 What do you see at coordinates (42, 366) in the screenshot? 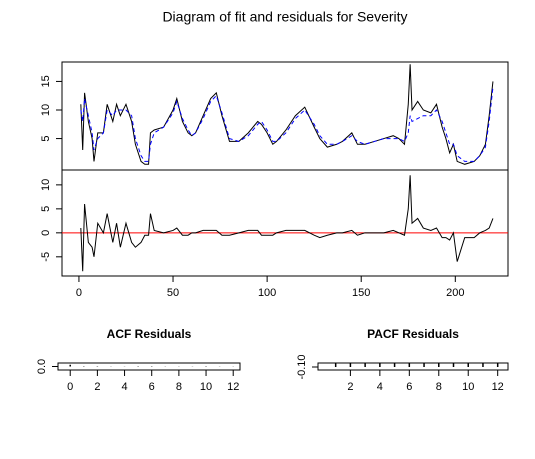
I see `y-tick-label: 0.0` at bounding box center [42, 366].